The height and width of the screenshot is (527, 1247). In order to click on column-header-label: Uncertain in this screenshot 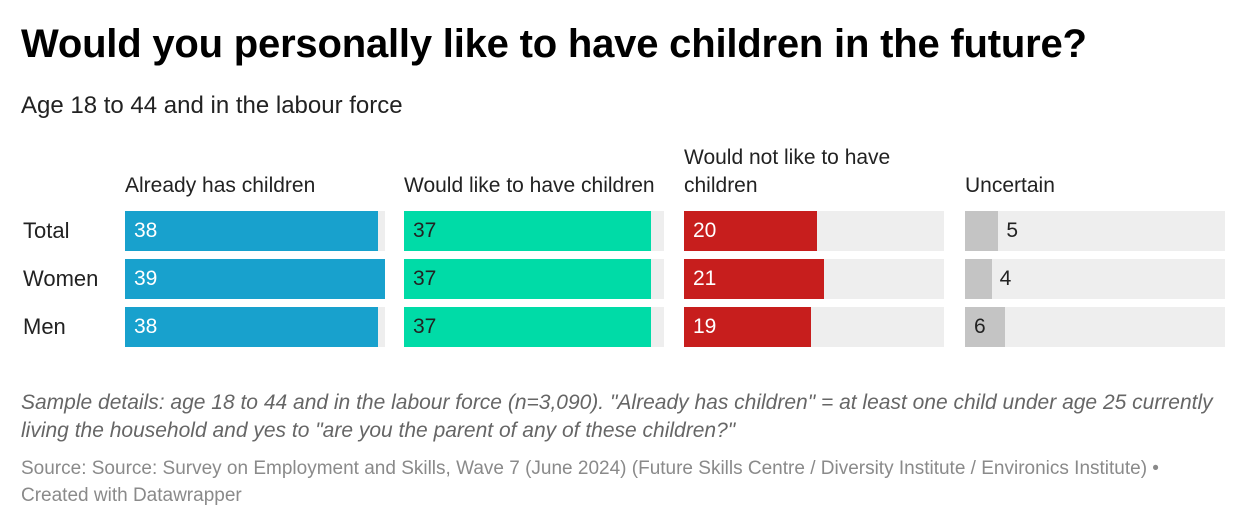, I will do `click(1010, 185)`.